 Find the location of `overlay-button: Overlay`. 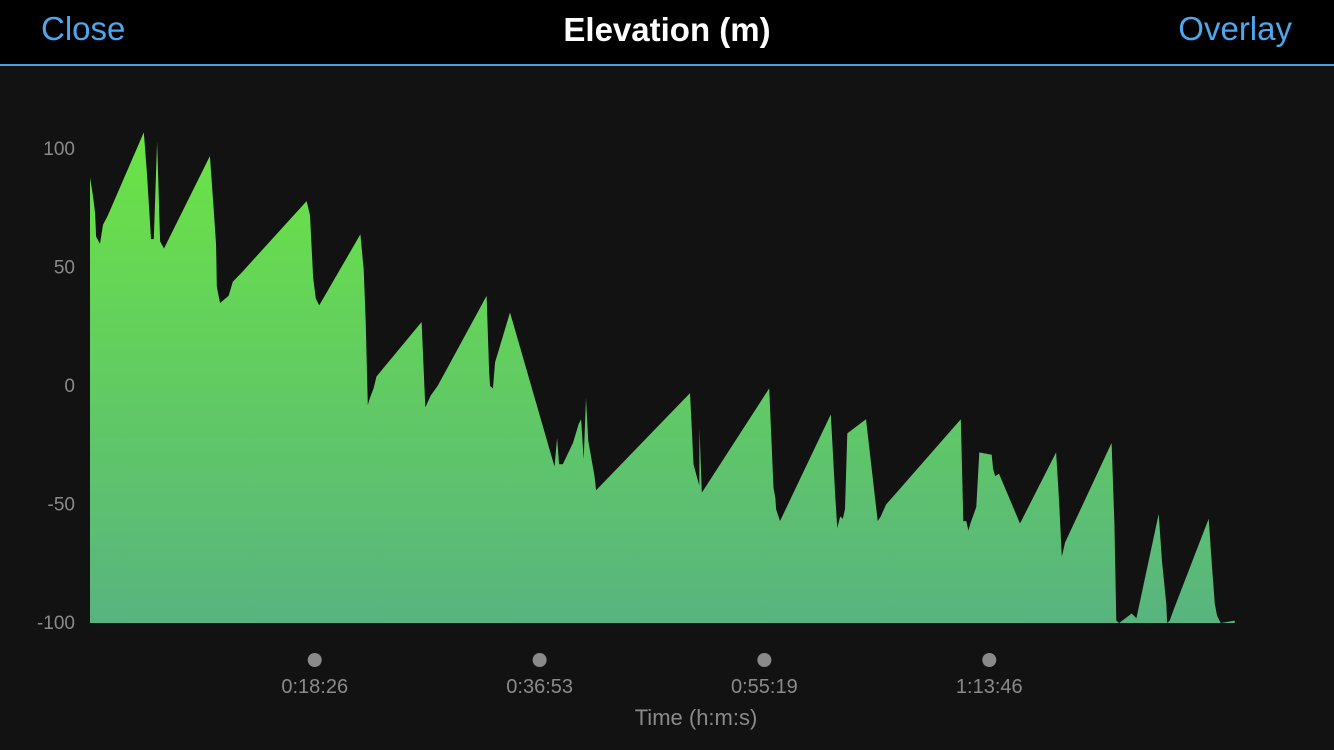

overlay-button: Overlay is located at coordinates (1235, 28).